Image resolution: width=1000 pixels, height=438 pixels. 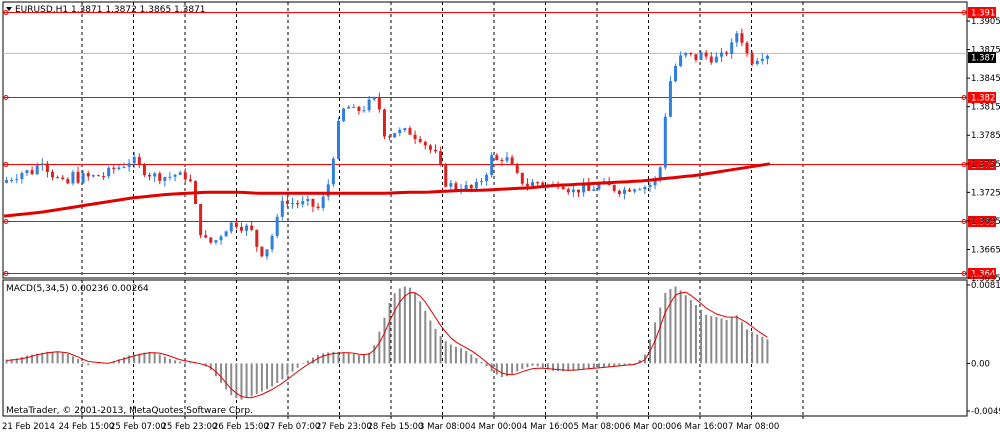 I want to click on time-tick-label: 25 Feb 23:00, so click(x=190, y=427).